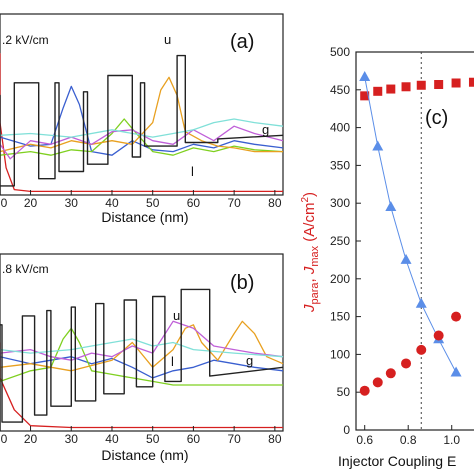 The image size is (474, 474). What do you see at coordinates (4, 203) in the screenshot?
I see `panel-a-xtick-0: 0` at bounding box center [4, 203].